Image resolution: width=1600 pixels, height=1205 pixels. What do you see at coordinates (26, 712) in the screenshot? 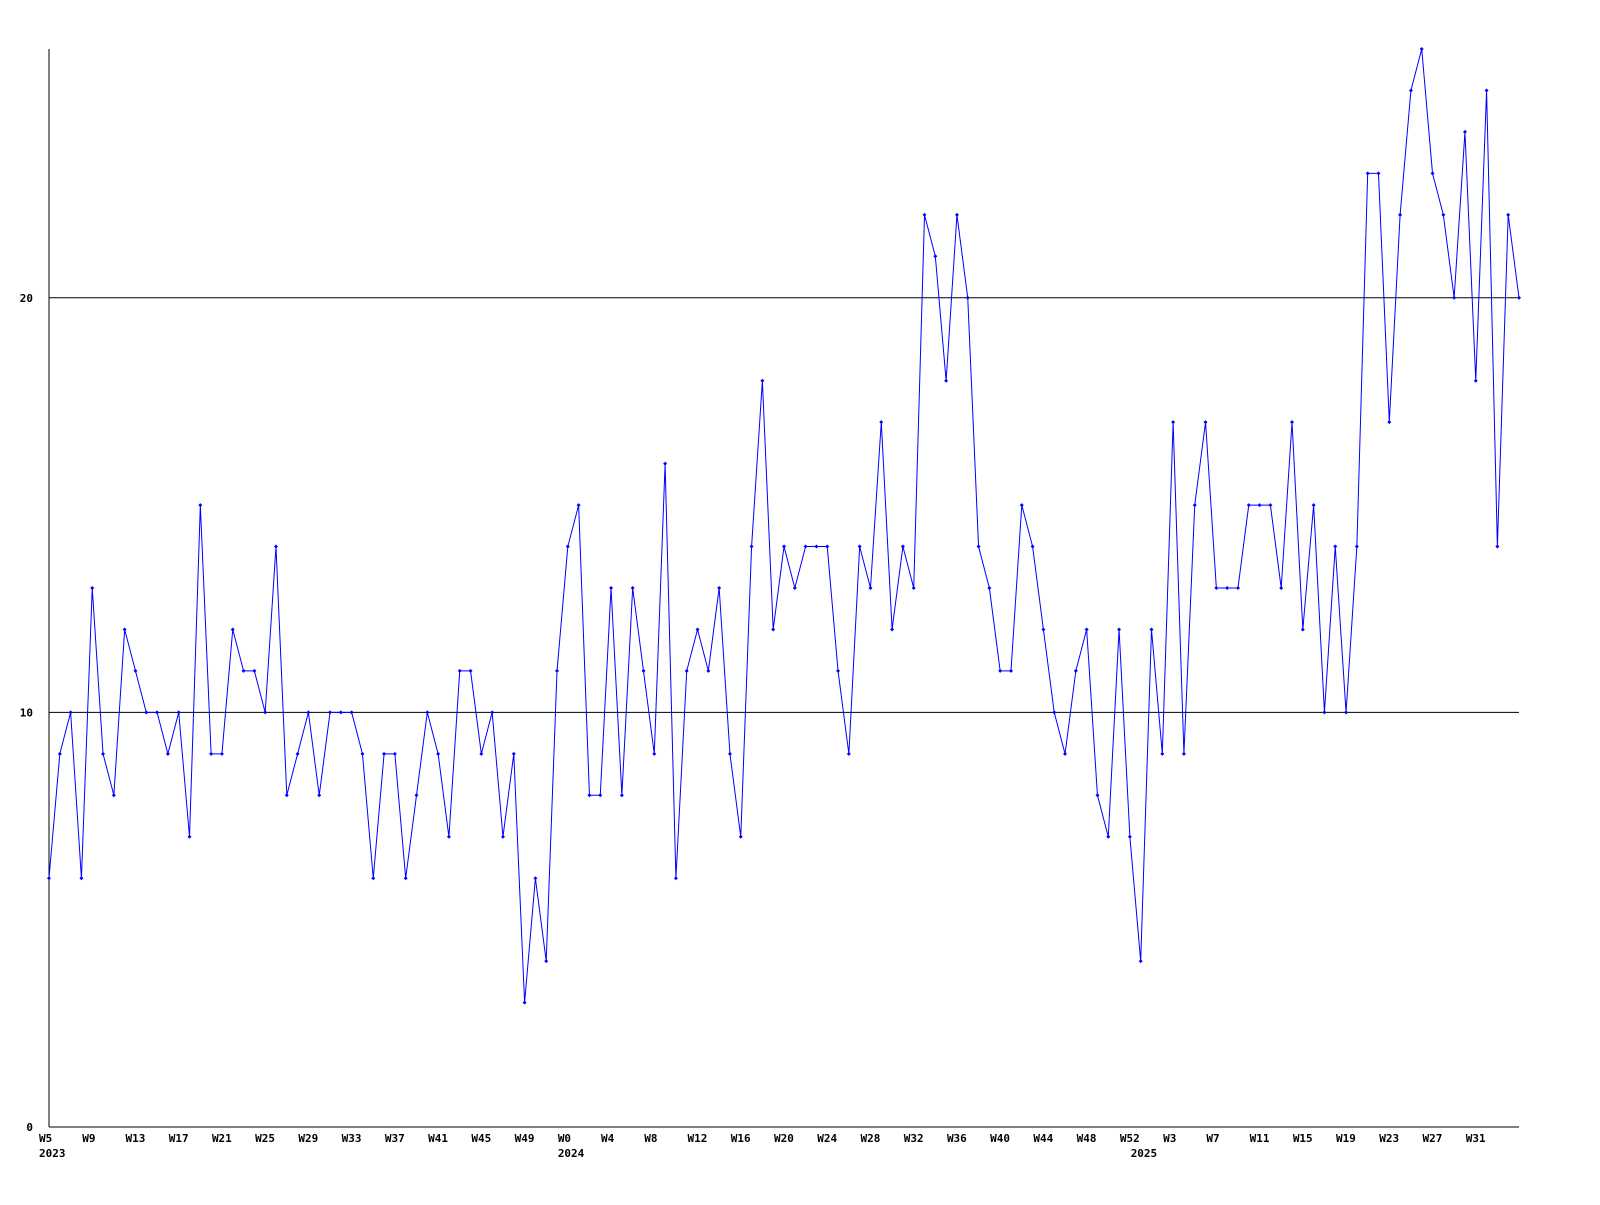
I see `y-tick-label: 10` at bounding box center [26, 712].